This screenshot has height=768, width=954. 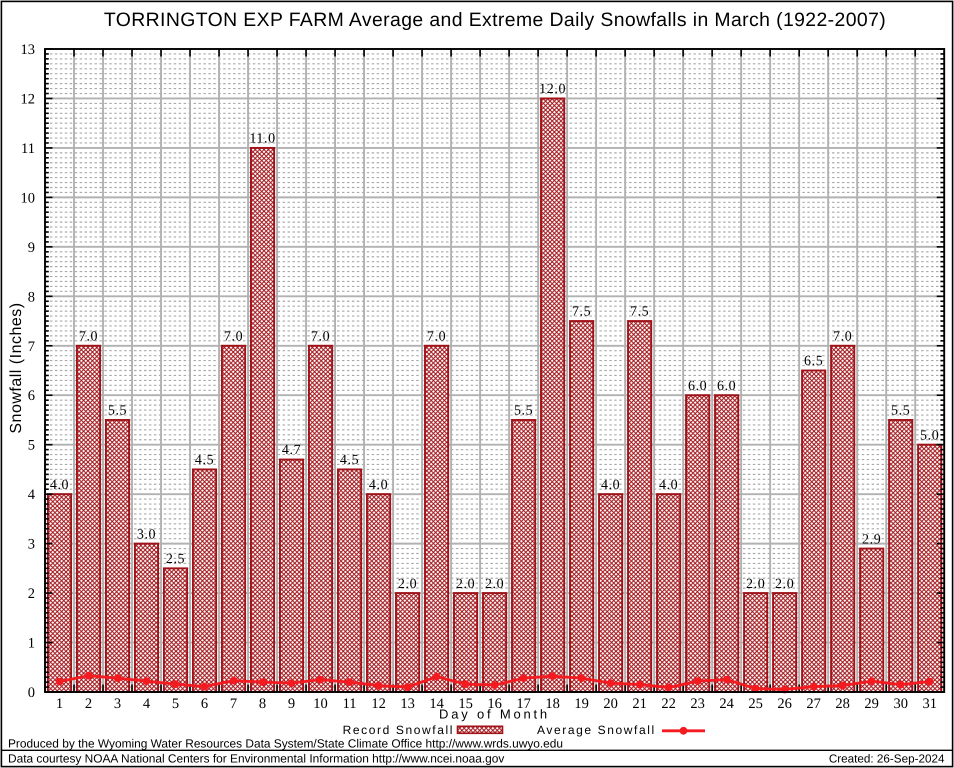 I want to click on svg-text: 23, so click(x=697, y=704).